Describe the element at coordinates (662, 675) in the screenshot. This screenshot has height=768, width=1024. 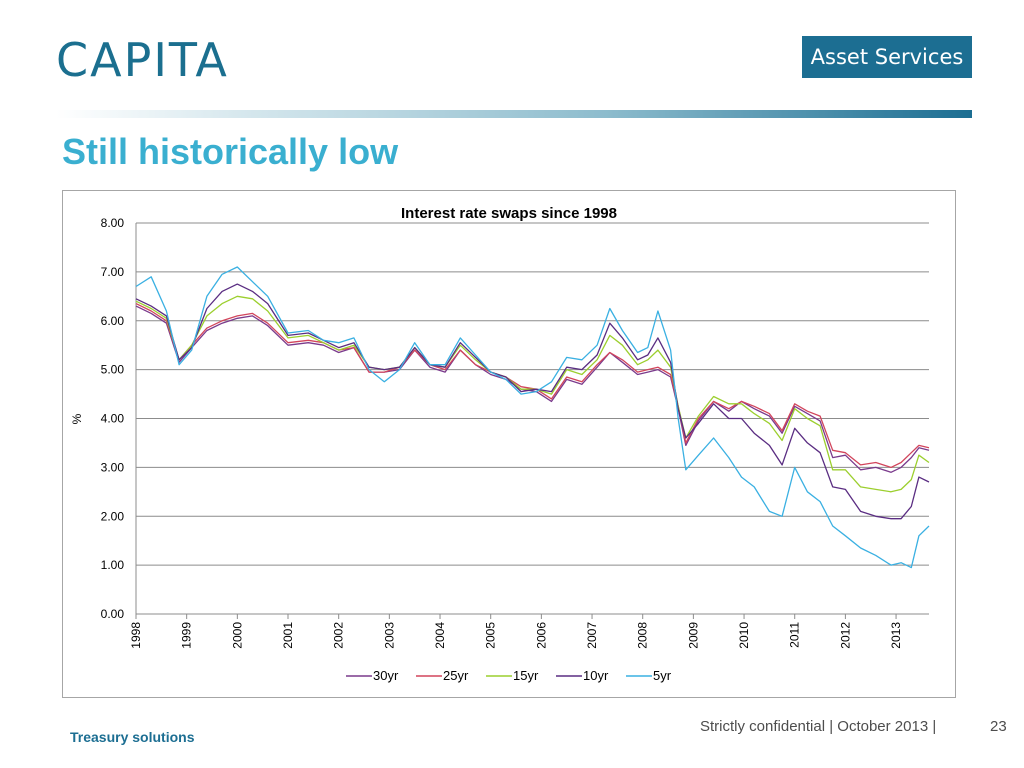
I see `legend-label-5yr: 5yr` at that location.